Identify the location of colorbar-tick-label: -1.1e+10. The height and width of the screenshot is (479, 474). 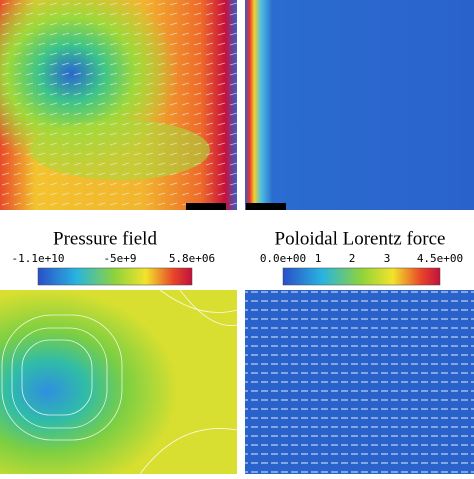
(38, 258).